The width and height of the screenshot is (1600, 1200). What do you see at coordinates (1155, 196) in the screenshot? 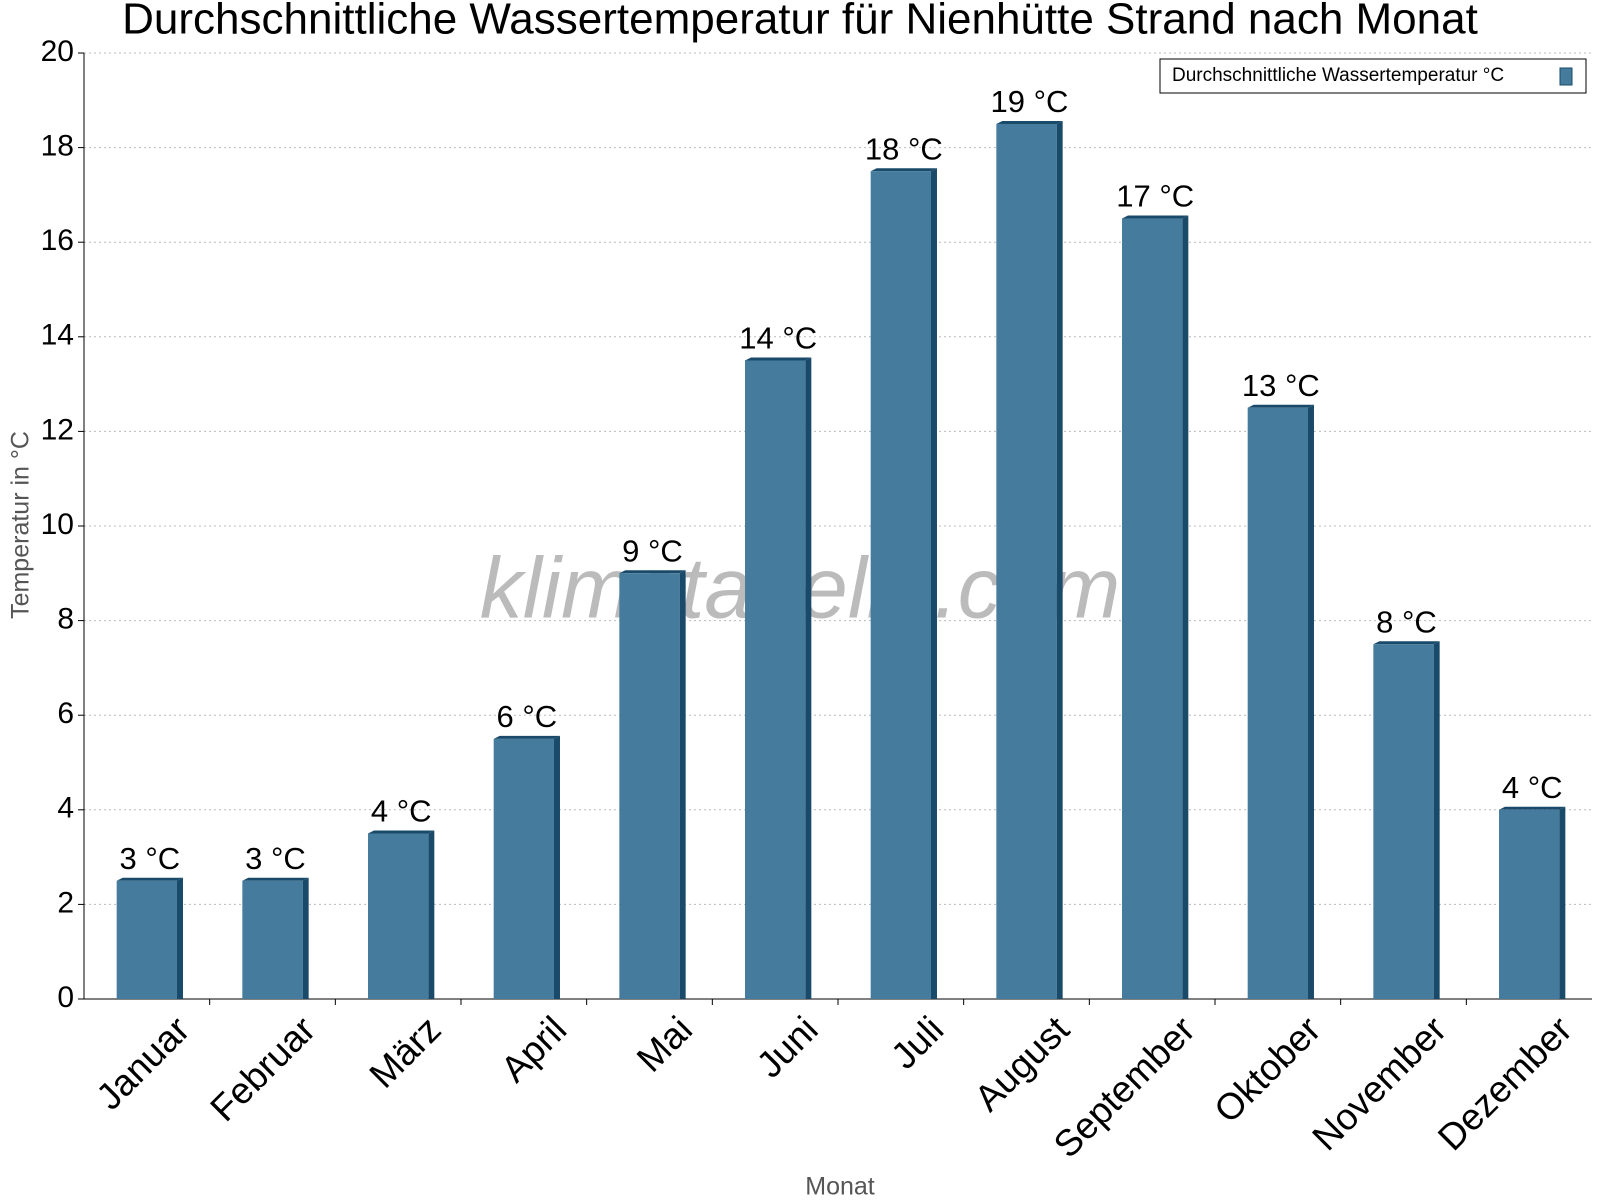
I see `value-label: 17 °C` at bounding box center [1155, 196].